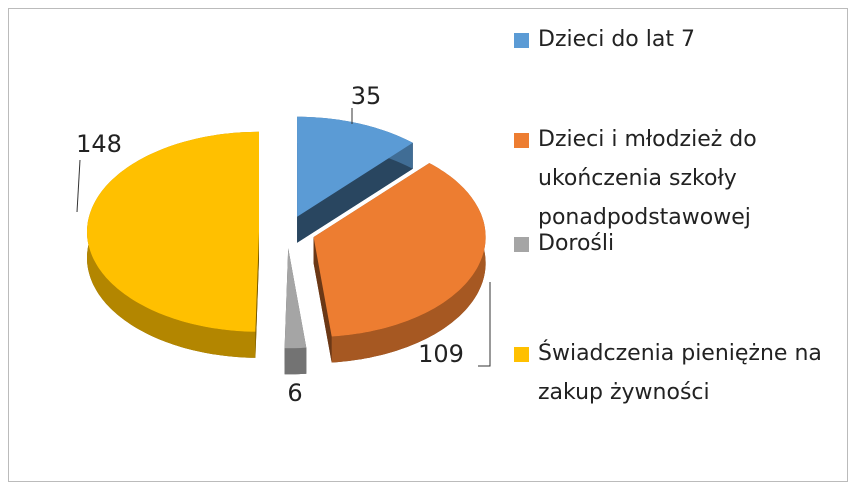 This screenshot has width=856, height=490. I want to click on data-label: 109, so click(441, 354).